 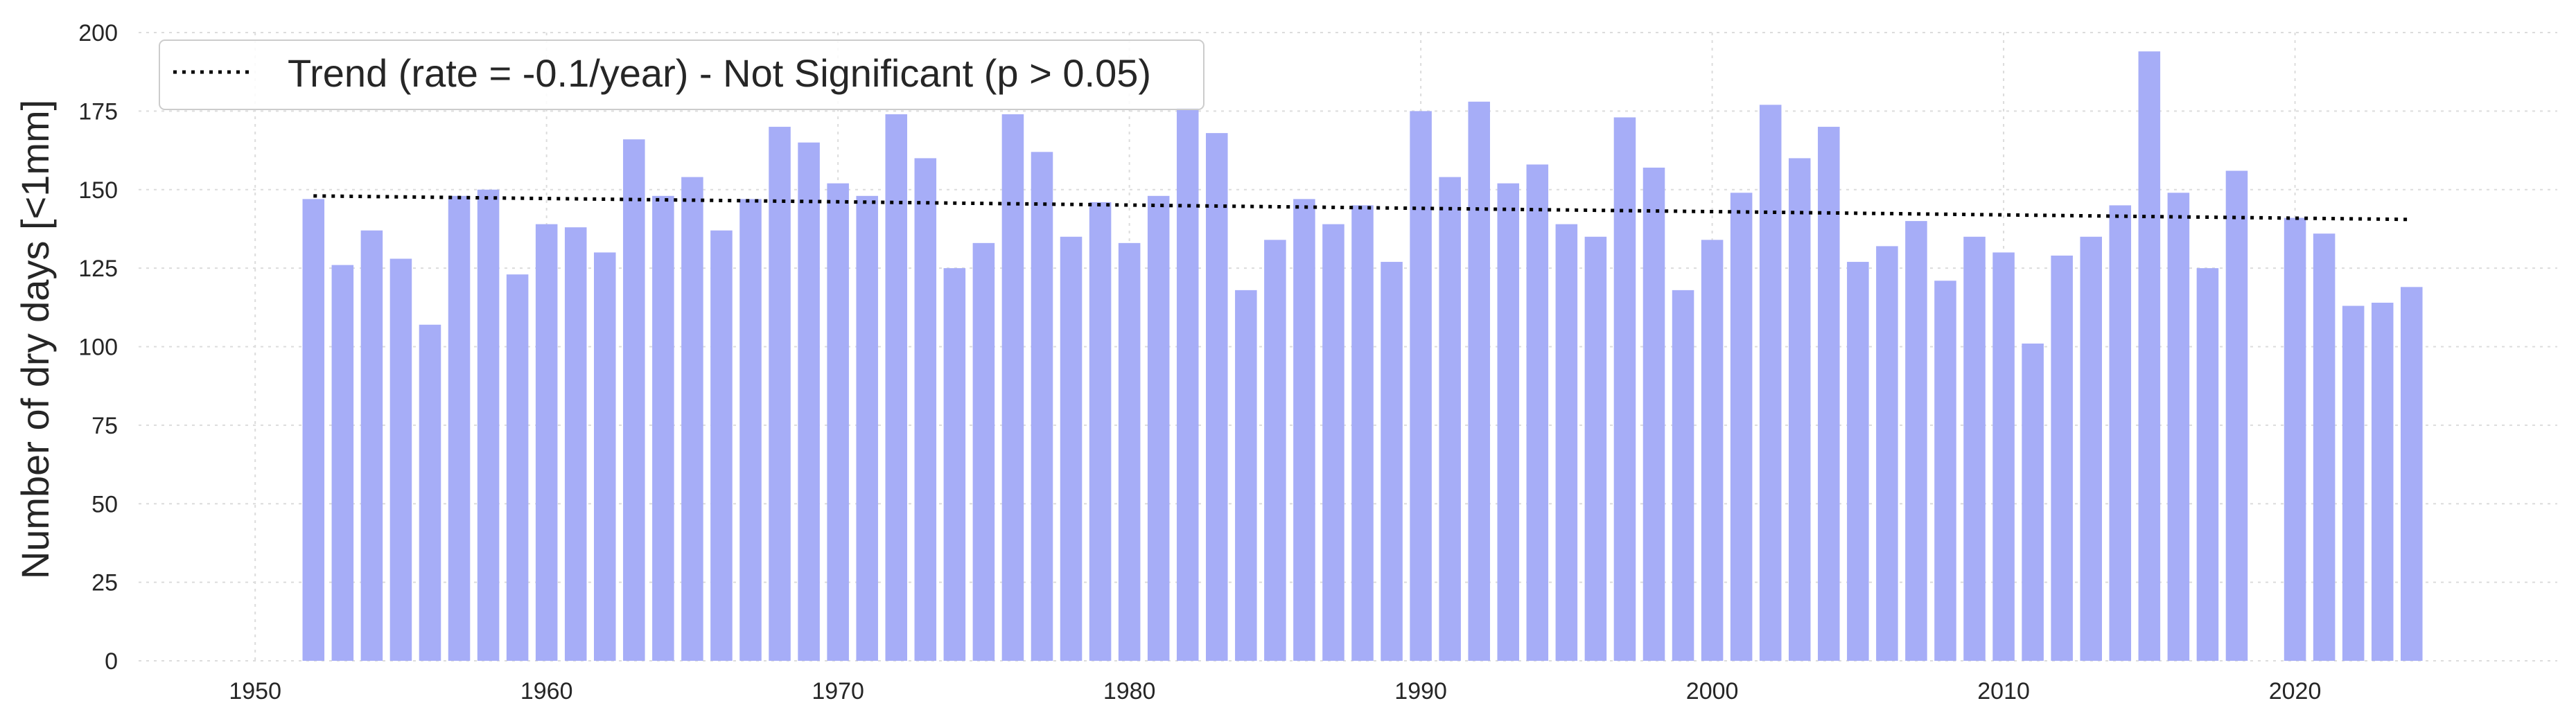 I want to click on y-tick-label: 50, so click(x=104, y=504).